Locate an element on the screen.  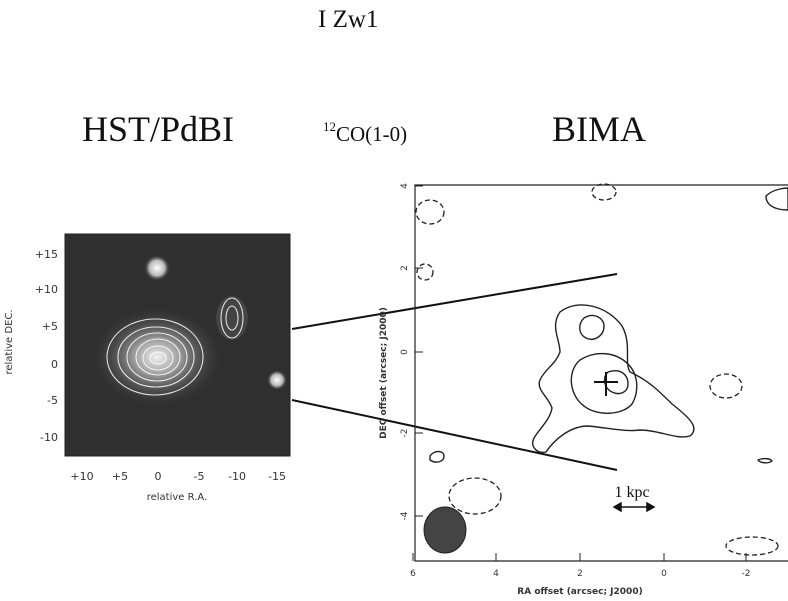
left-x-axis-label: relative R.A. is located at coordinates (177, 497).